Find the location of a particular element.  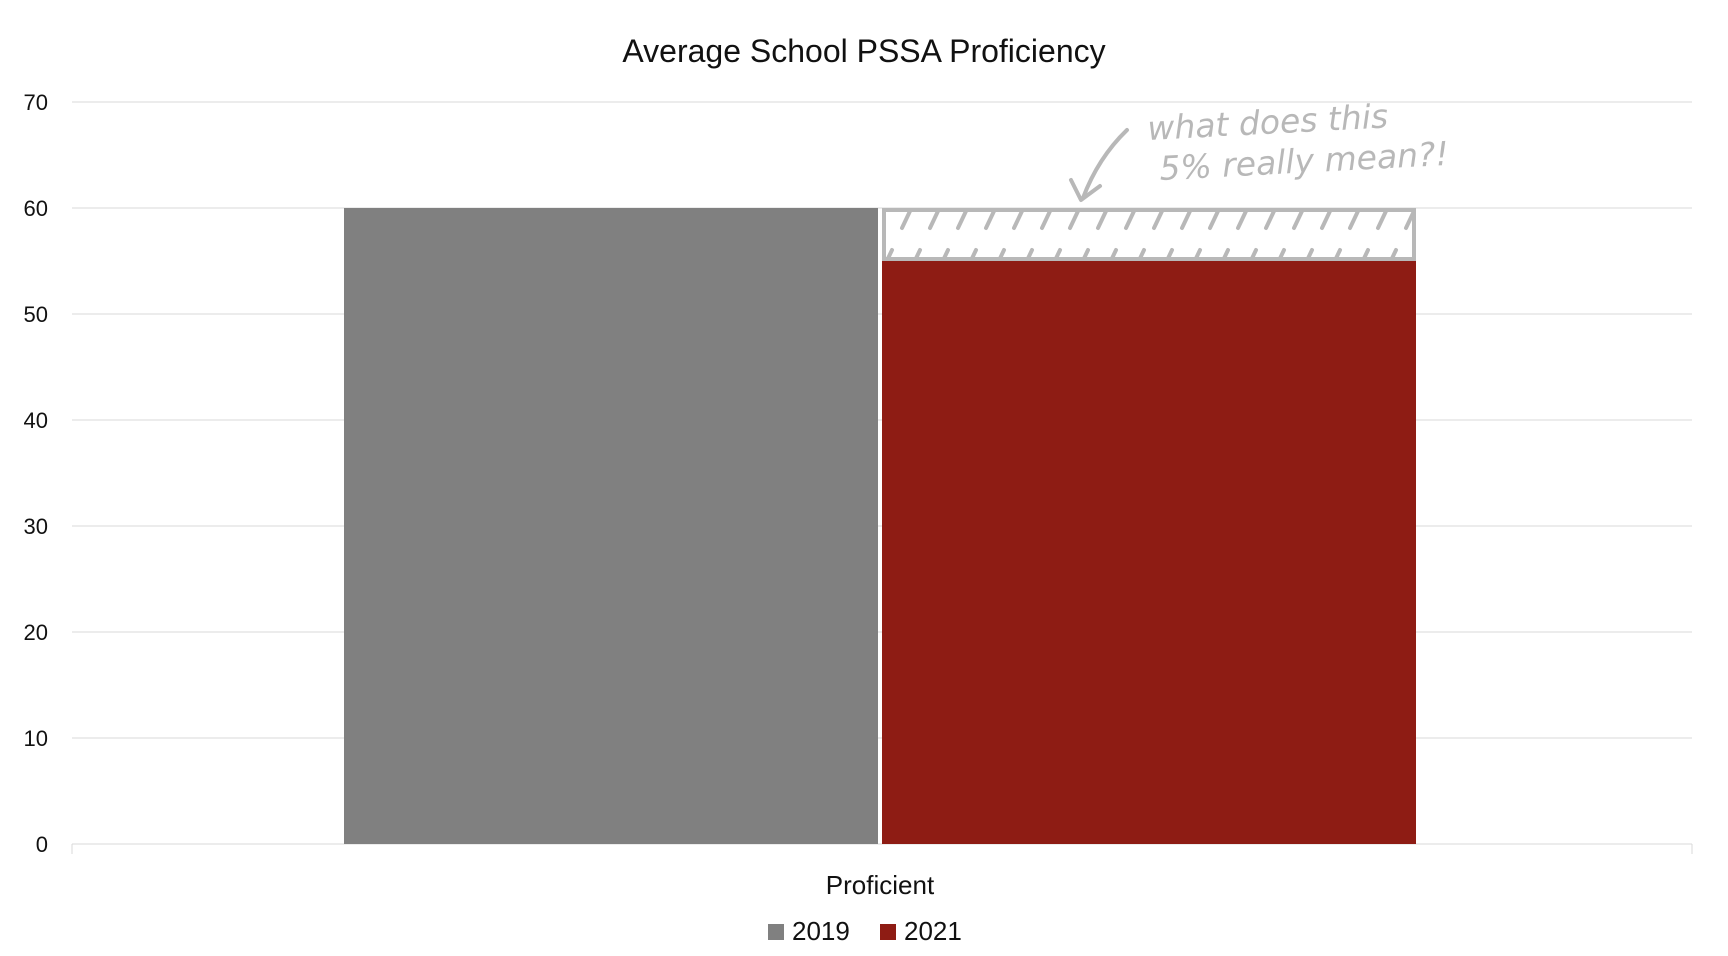

legend-label-2019: 2019 is located at coordinates (821, 931).